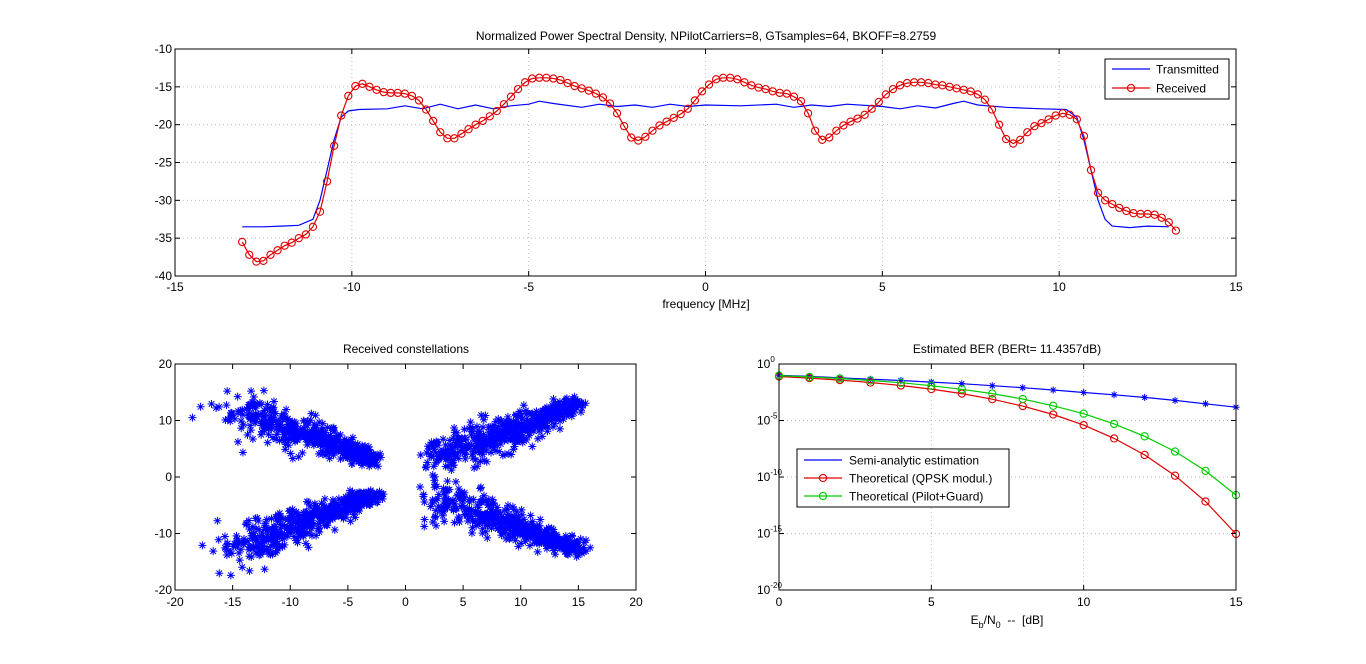 The height and width of the screenshot is (664, 1366). I want to click on ber-series-0-point-mark, so click(1145, 397).